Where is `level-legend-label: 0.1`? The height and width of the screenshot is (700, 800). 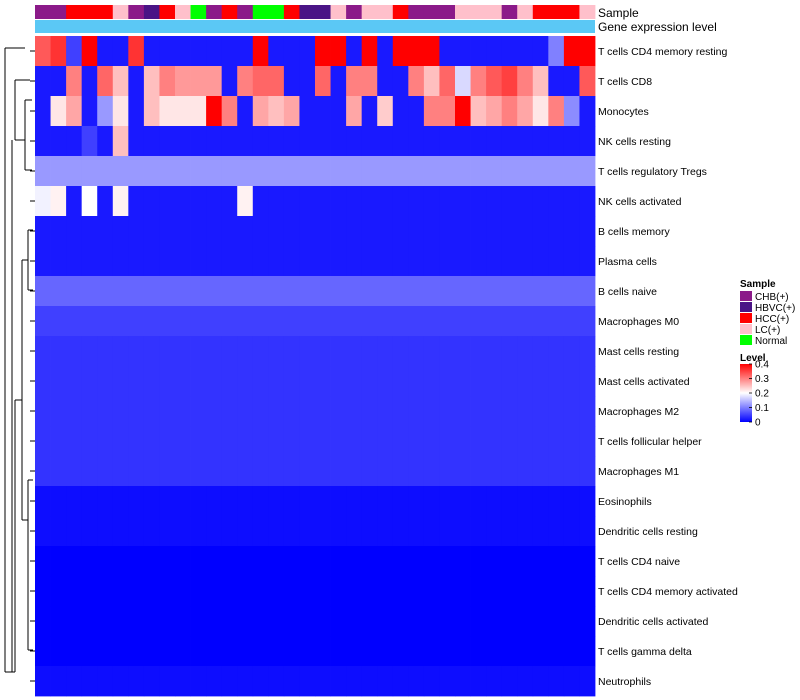 level-legend-label: 0.1 is located at coordinates (762, 408).